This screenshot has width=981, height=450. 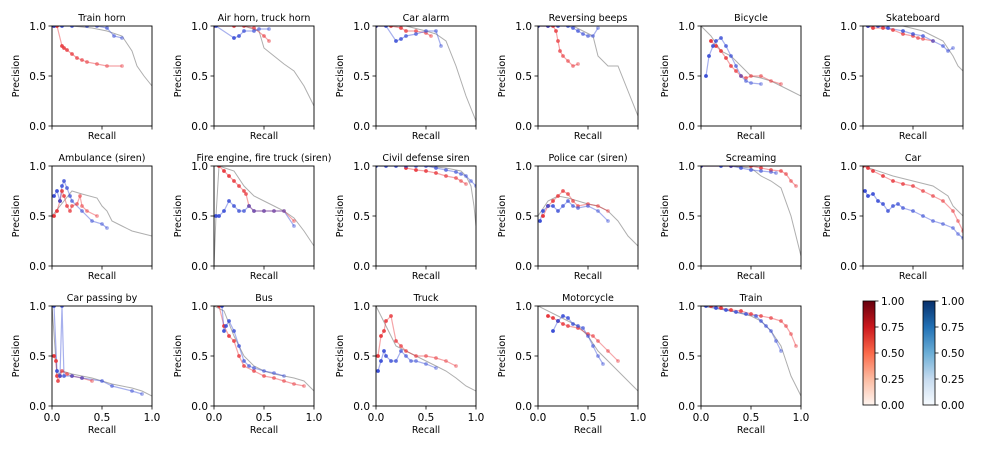 I want to click on panel-screaming: Screaming 0.0 0.5 1.0 Recall Precision, so click(x=731, y=217).